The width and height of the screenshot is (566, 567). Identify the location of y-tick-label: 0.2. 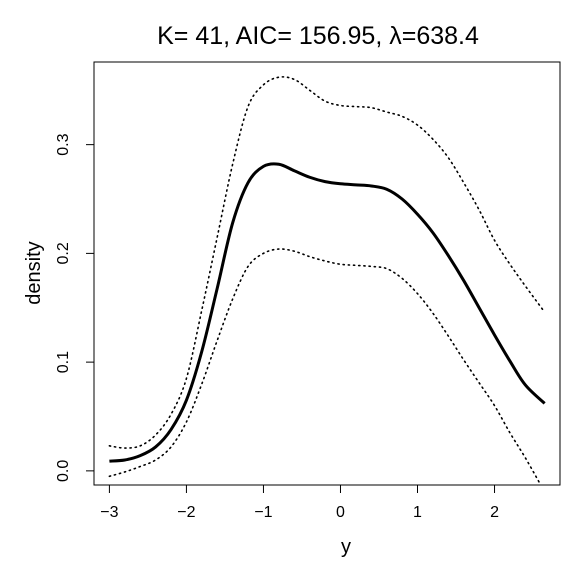
(63, 253).